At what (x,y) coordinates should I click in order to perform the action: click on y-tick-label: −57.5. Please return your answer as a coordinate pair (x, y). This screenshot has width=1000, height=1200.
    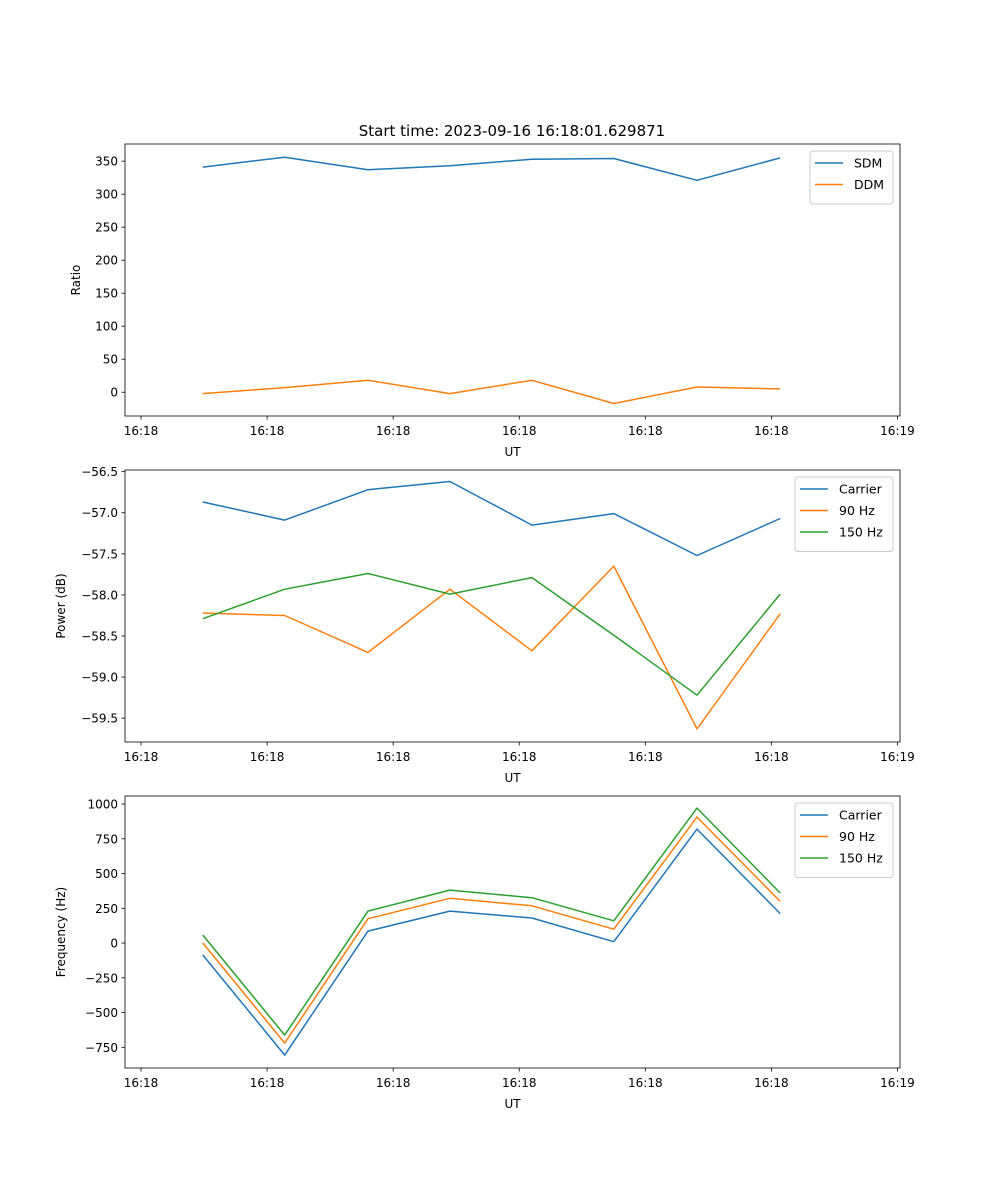
    Looking at the image, I should click on (99, 554).